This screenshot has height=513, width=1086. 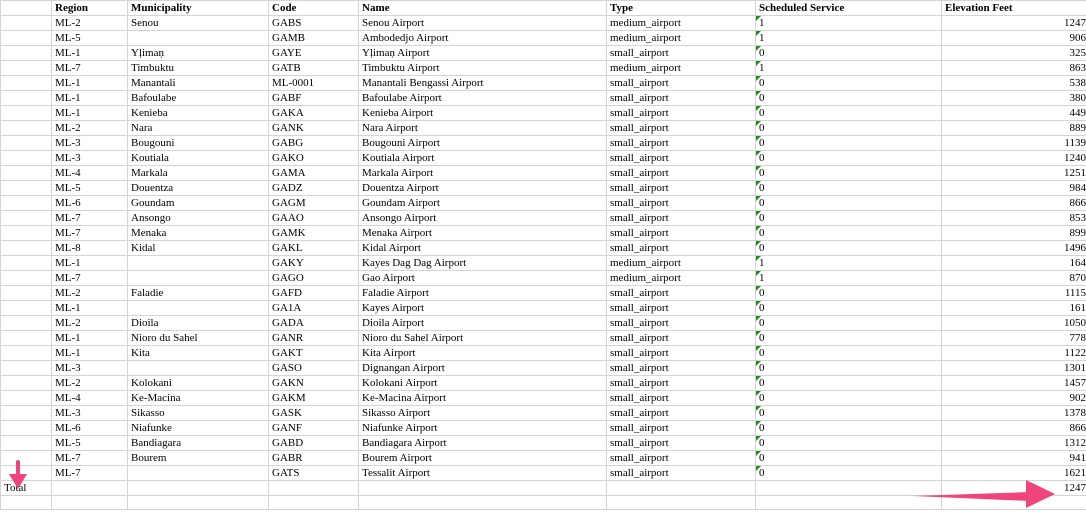 I want to click on cell-municipality: Bandiagara, so click(x=198, y=443).